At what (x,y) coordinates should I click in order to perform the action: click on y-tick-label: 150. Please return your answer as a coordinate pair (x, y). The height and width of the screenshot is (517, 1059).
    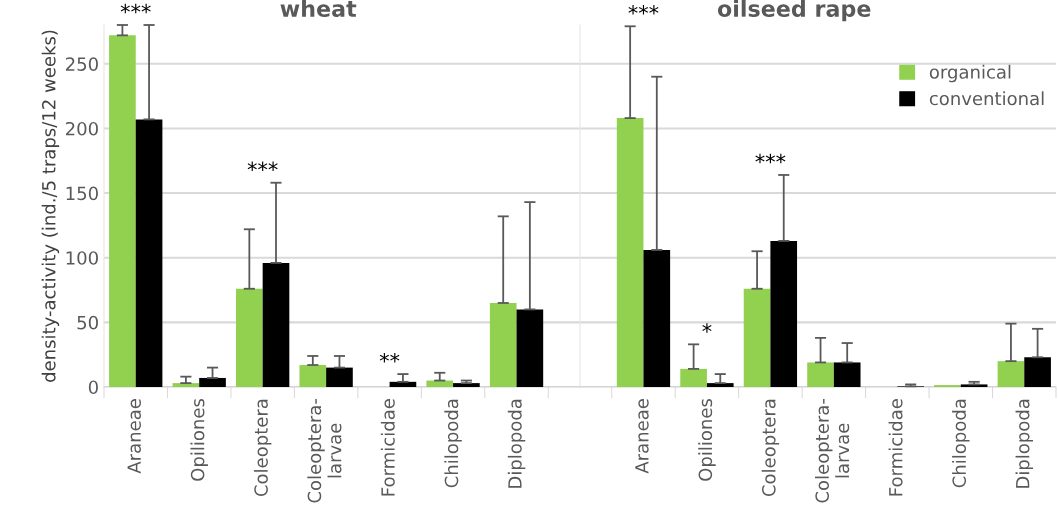
    Looking at the image, I should click on (82, 193).